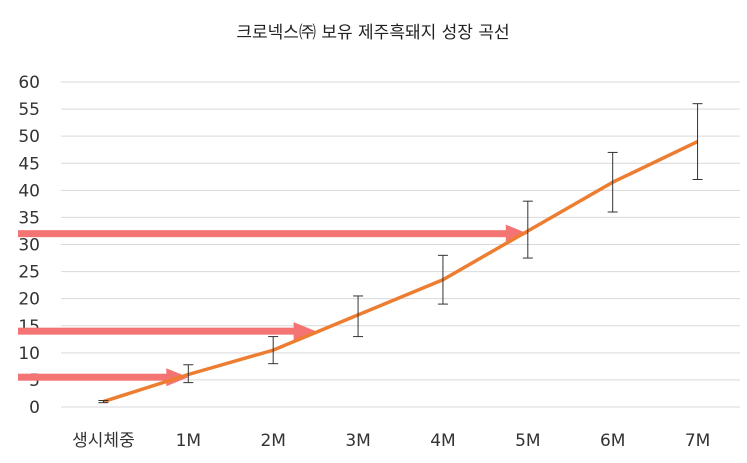  Describe the element at coordinates (442, 441) in the screenshot. I see `x-tick-label: 4M` at that location.